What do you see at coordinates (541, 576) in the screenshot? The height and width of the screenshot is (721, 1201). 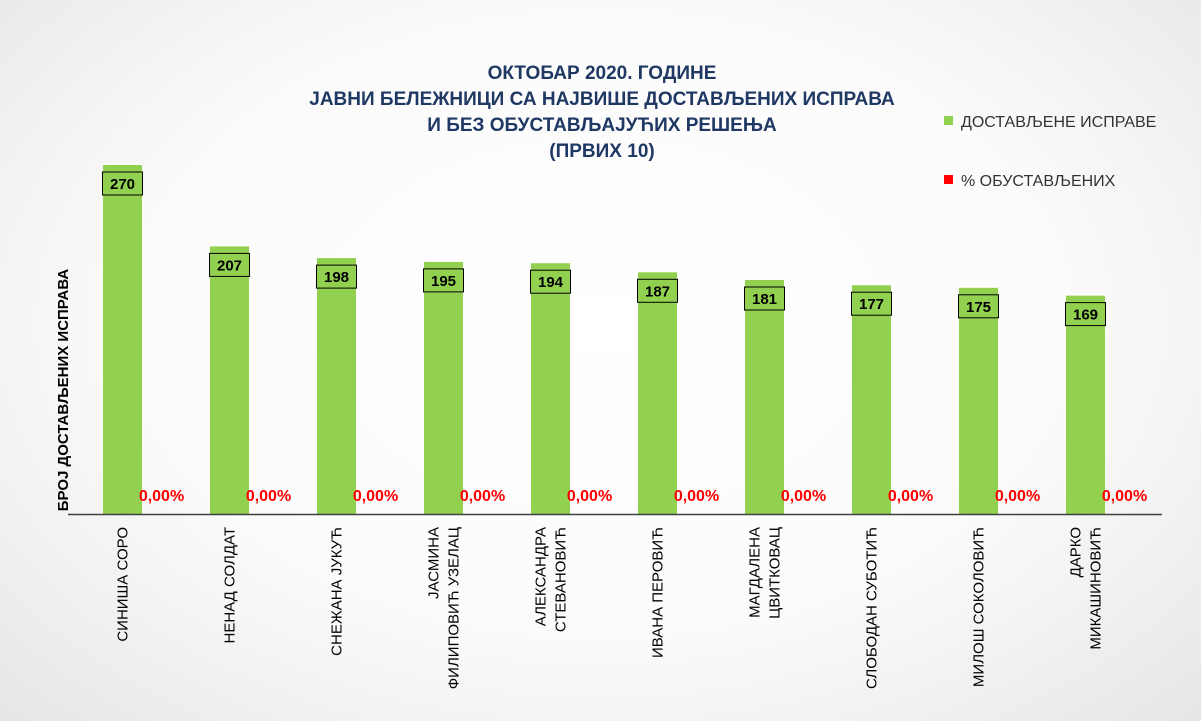 I see `category-label: АЛЕКСАНДРА` at bounding box center [541, 576].